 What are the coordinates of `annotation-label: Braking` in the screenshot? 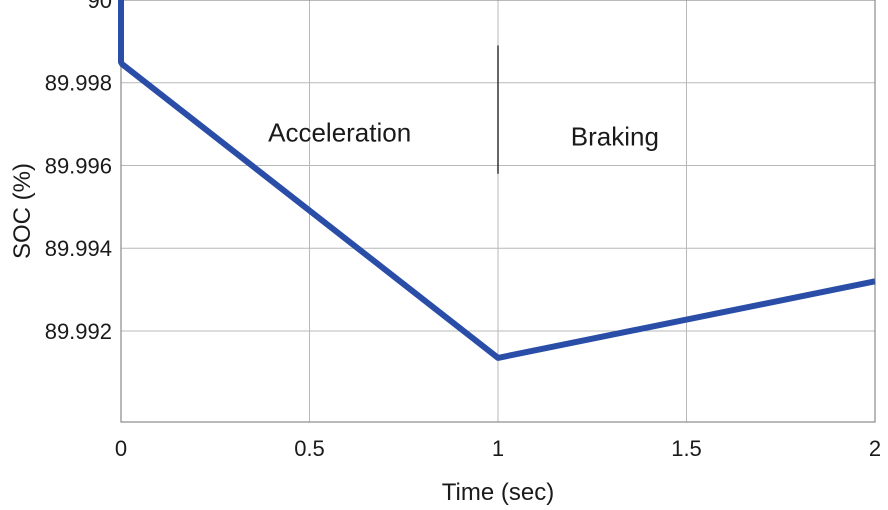 It's located at (615, 137).